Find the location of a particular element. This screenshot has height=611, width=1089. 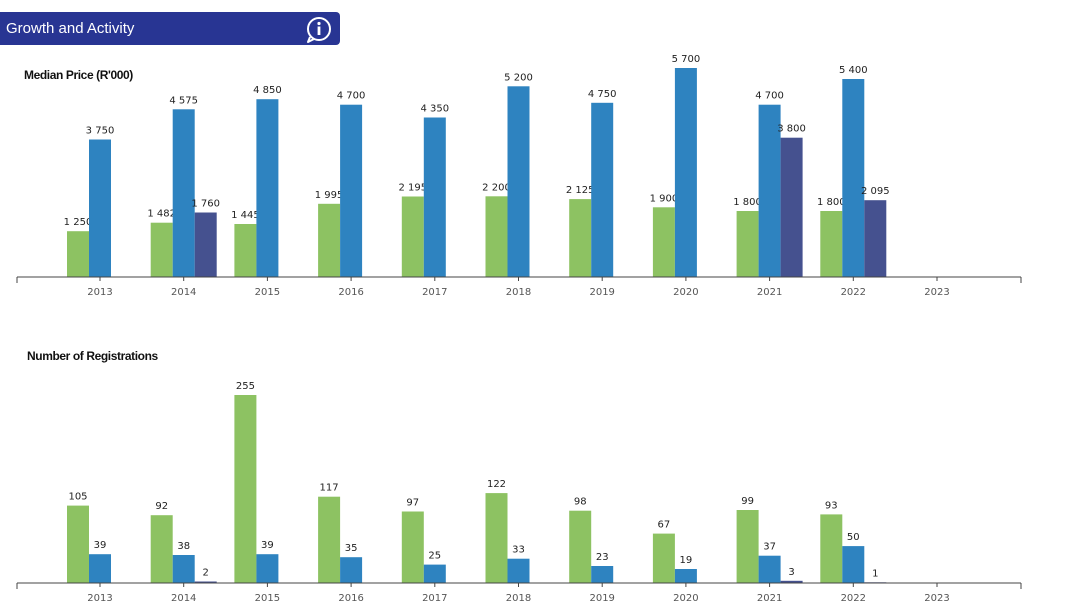

bar-series_1-2022 is located at coordinates (831, 548).